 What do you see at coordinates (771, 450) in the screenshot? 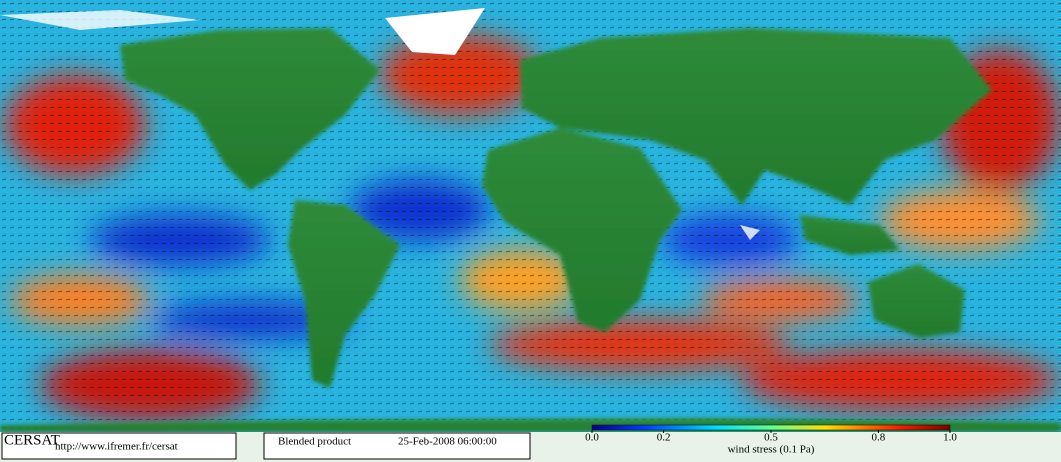
I see `colorbar-label: wind stress (0.1 Pa)` at bounding box center [771, 450].